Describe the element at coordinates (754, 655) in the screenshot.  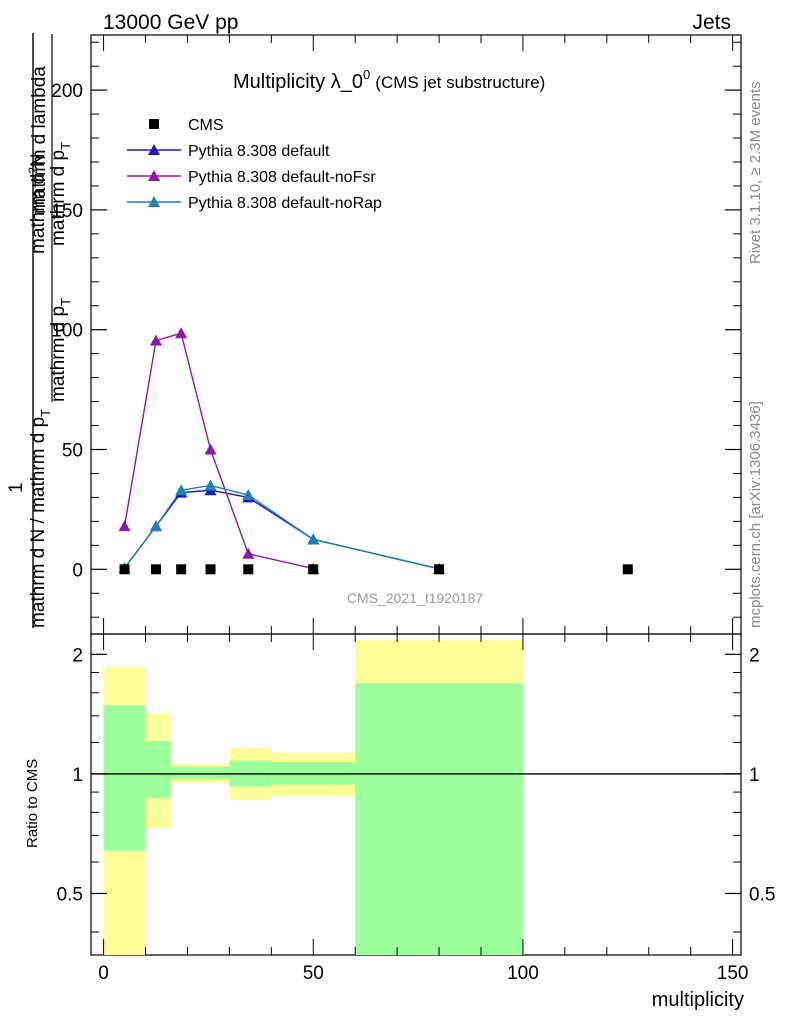
I see `ratio-y-tick-label-right: 2` at that location.